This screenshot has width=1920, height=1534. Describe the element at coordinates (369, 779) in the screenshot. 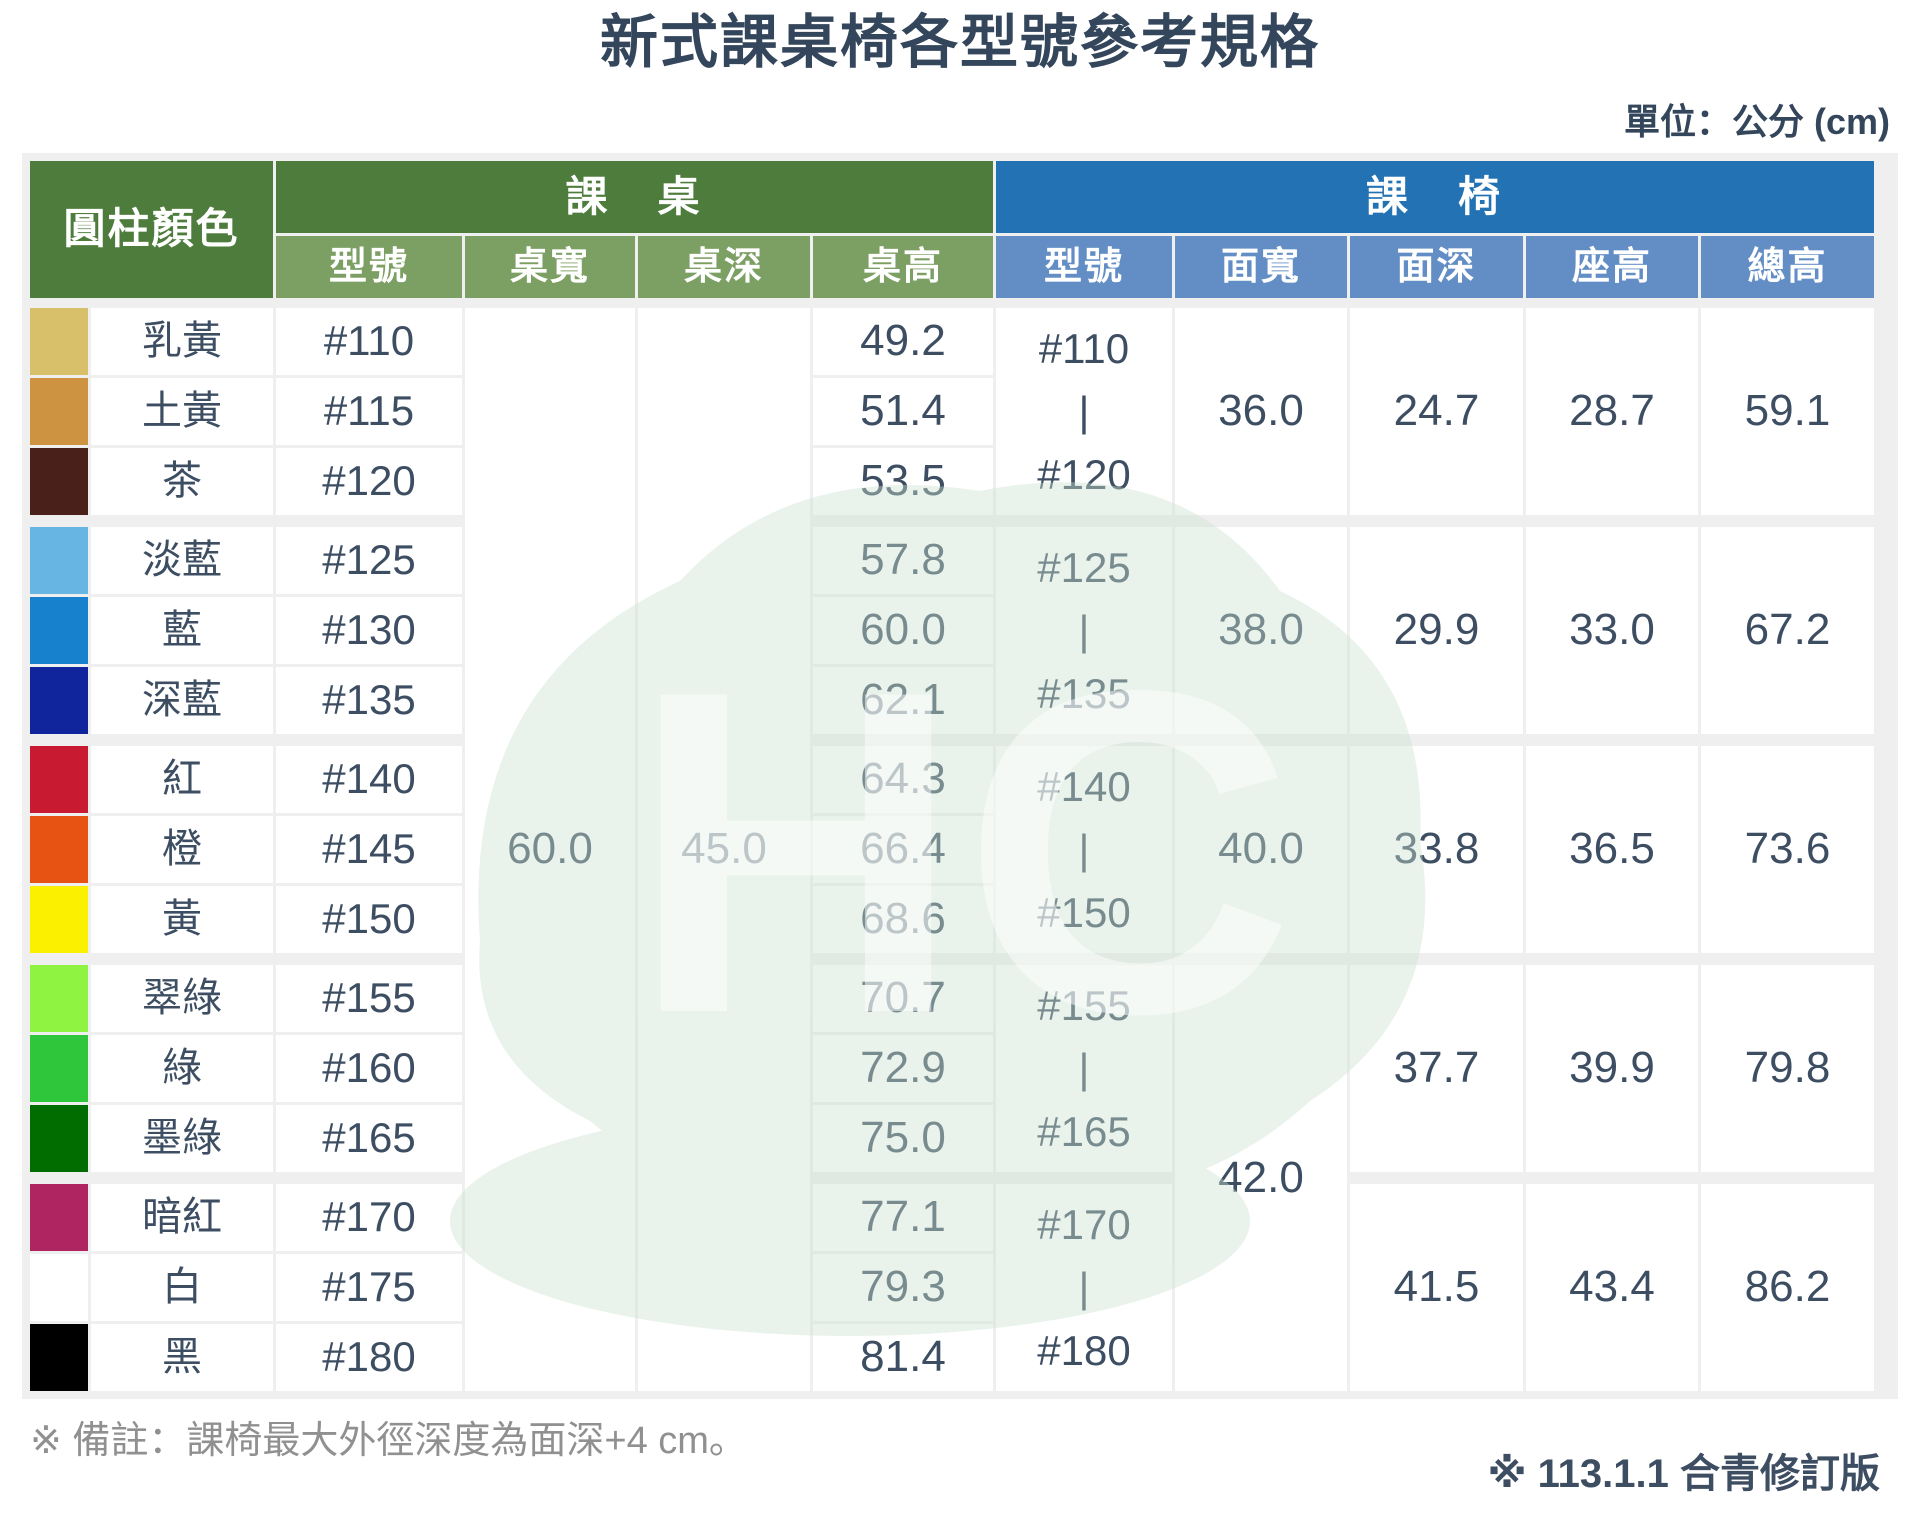

I see `desk-model: #140` at that location.